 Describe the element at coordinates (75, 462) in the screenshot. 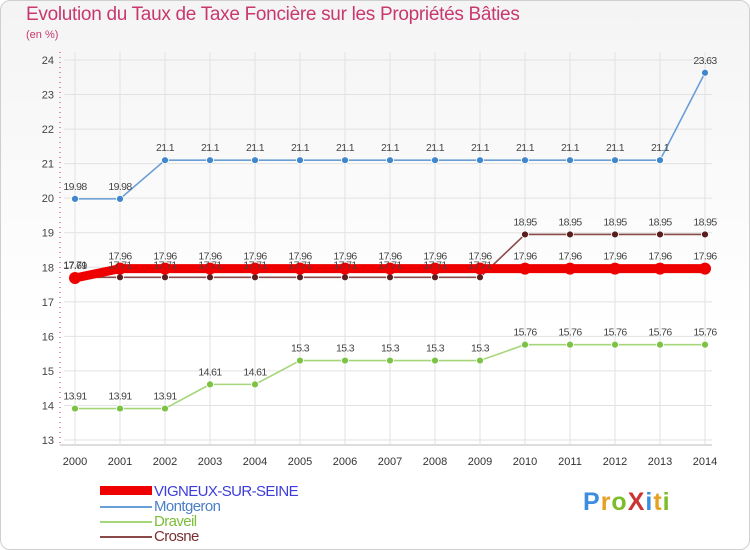

I see `x-tick-label: 2000` at that location.